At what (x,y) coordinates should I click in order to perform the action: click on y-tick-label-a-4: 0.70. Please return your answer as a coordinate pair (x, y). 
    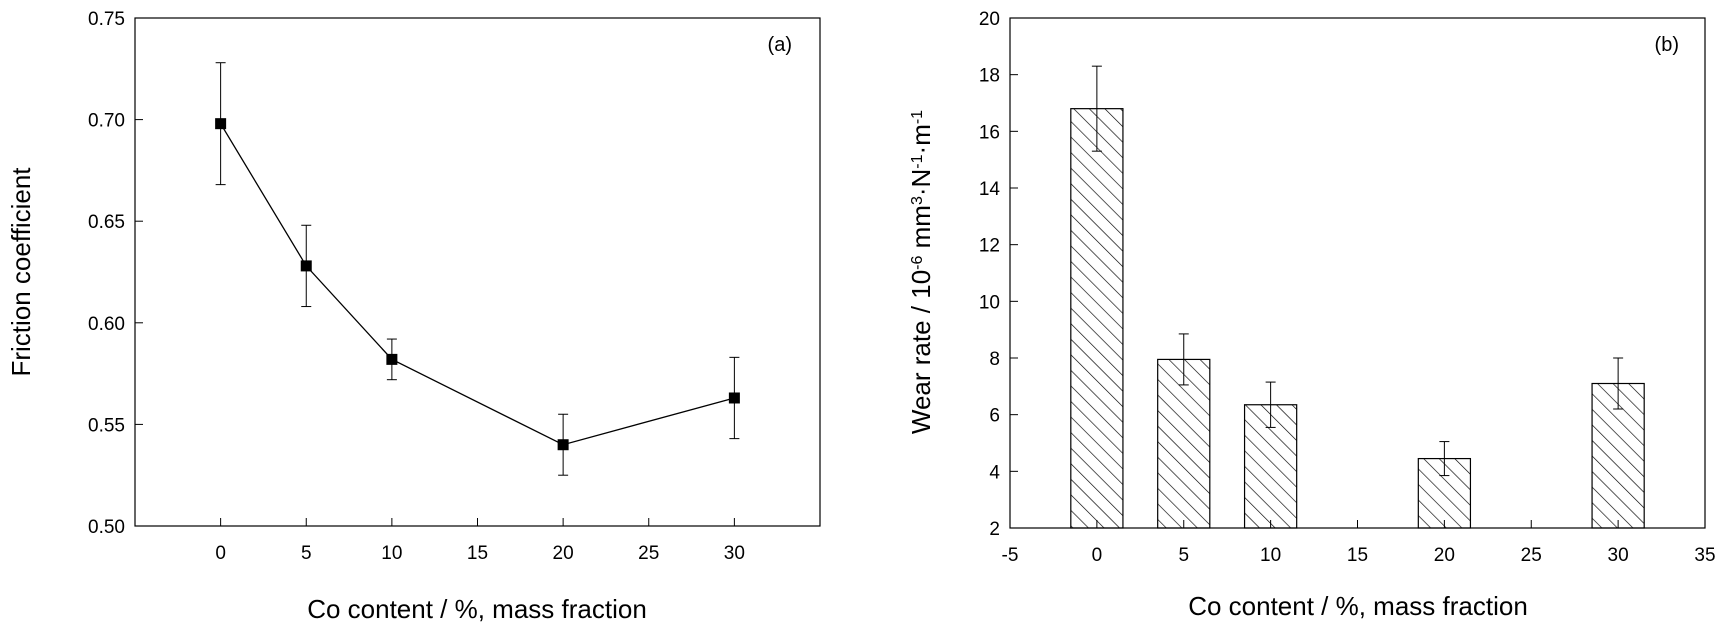
    Looking at the image, I should click on (106, 121).